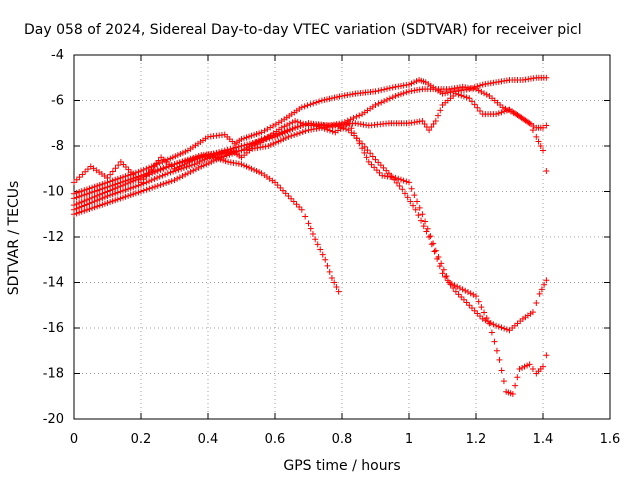 The height and width of the screenshot is (480, 640). I want to click on y-tick-label: -6, so click(57, 101).